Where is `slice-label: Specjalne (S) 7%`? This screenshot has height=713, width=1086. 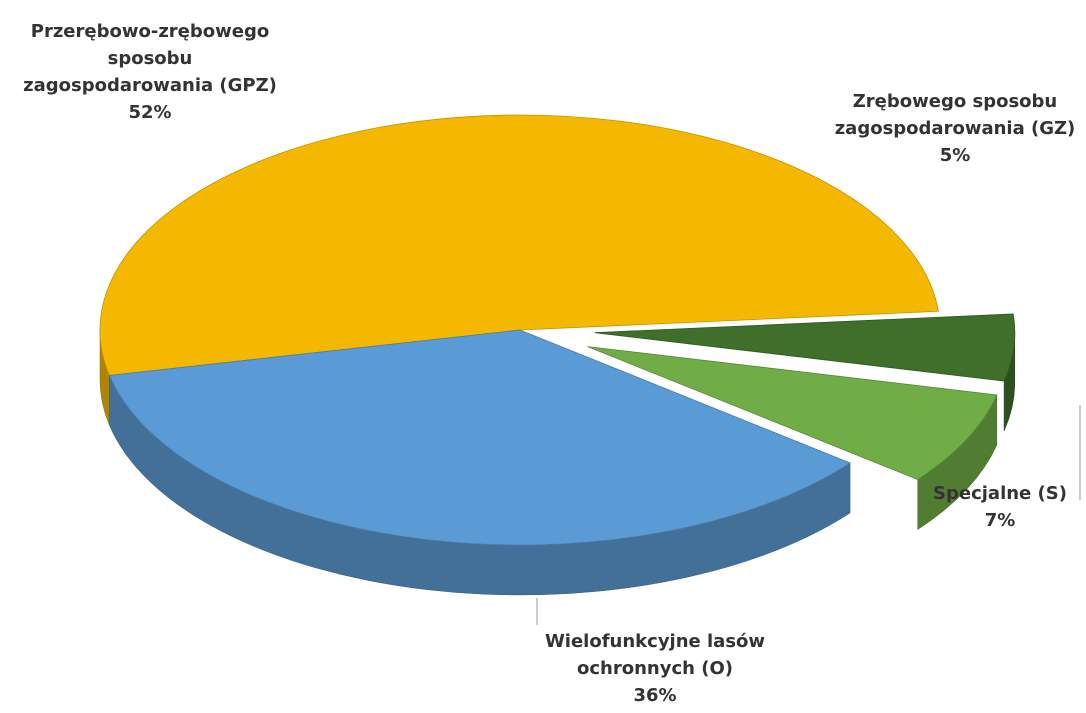 slice-label: Specjalne (S) 7% is located at coordinates (1000, 507).